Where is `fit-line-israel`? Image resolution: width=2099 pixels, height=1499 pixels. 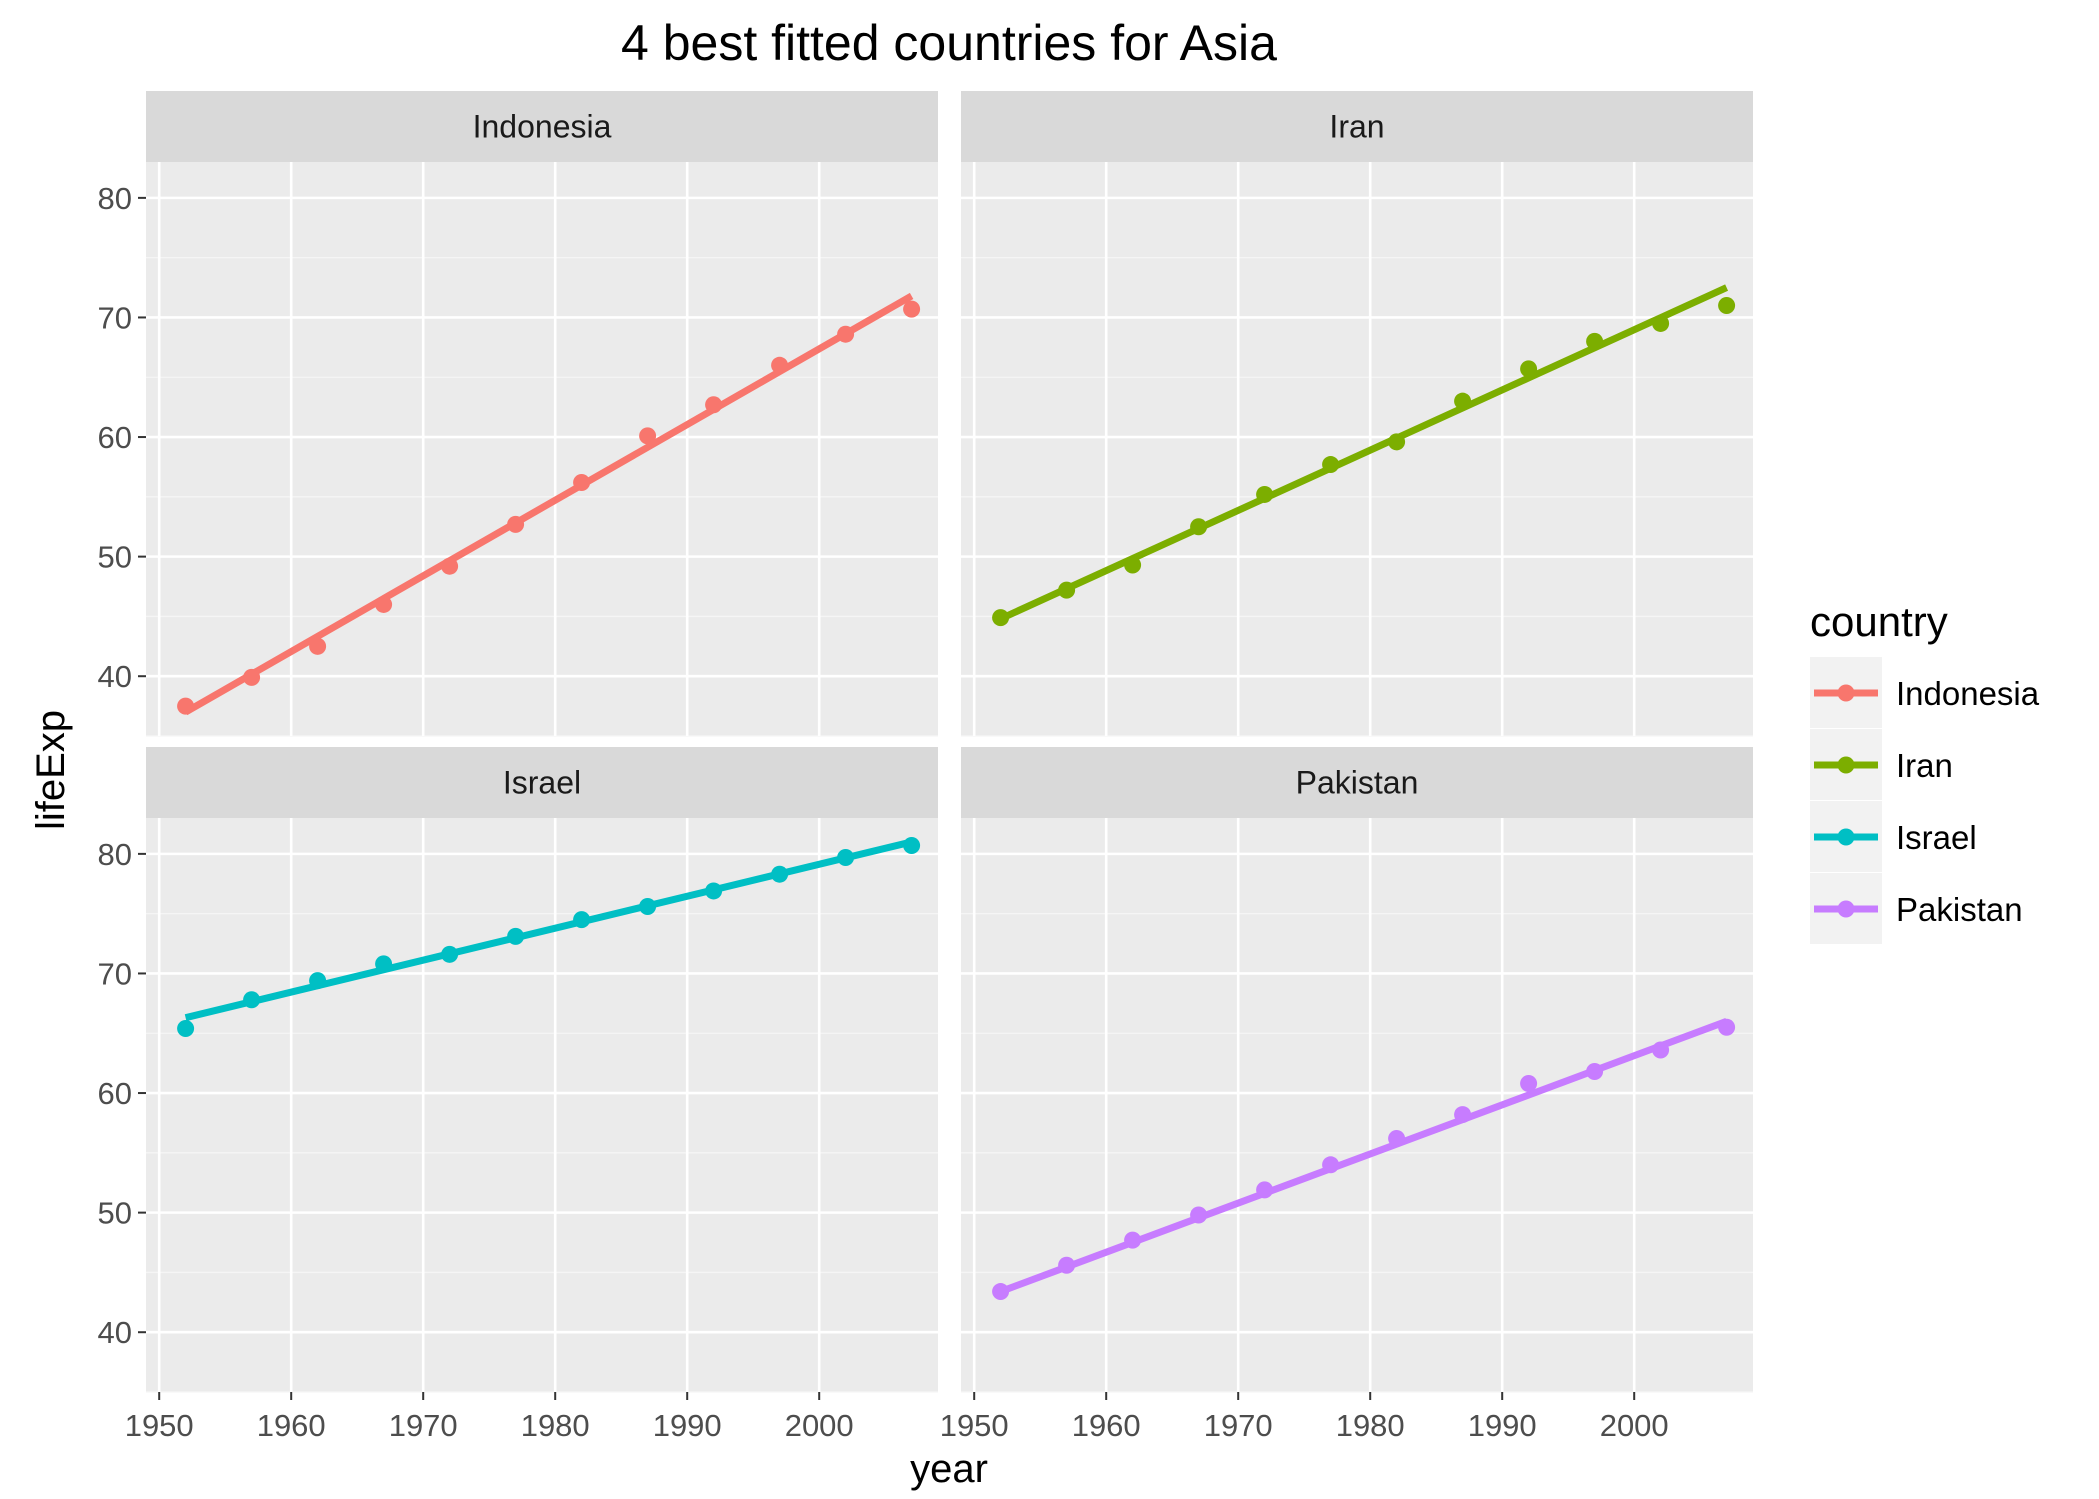
fit-line-israel is located at coordinates (548, 930).